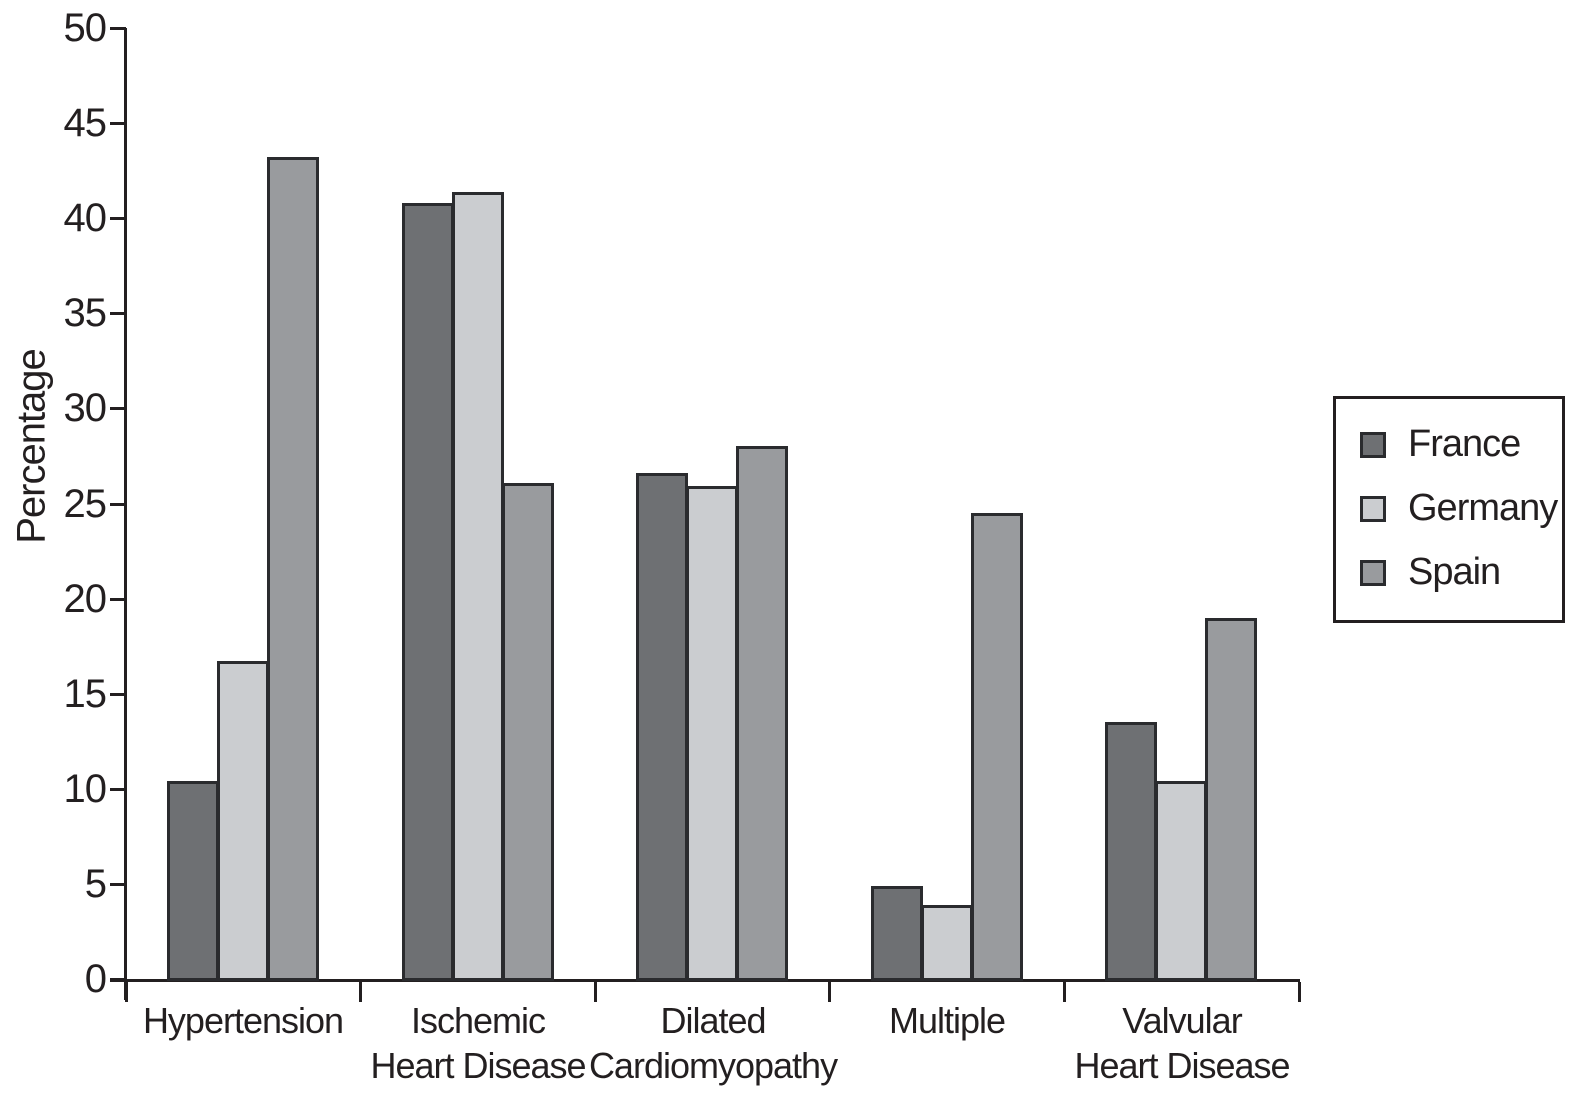  What do you see at coordinates (1181, 881) in the screenshot?
I see `bar-germany-valvular-heart-disease` at bounding box center [1181, 881].